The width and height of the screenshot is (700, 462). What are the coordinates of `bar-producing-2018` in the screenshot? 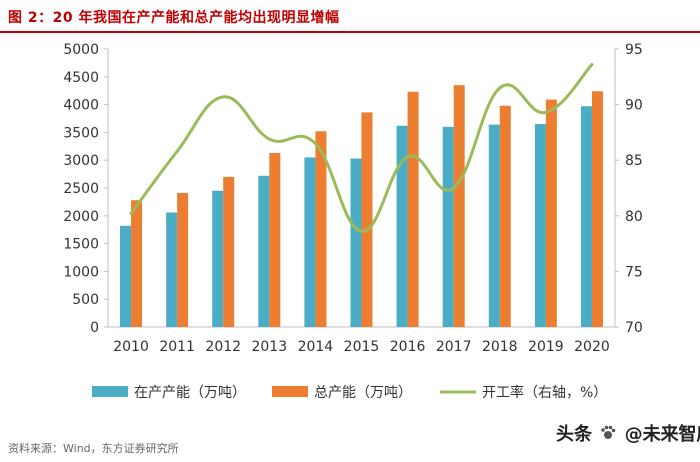 It's located at (494, 225).